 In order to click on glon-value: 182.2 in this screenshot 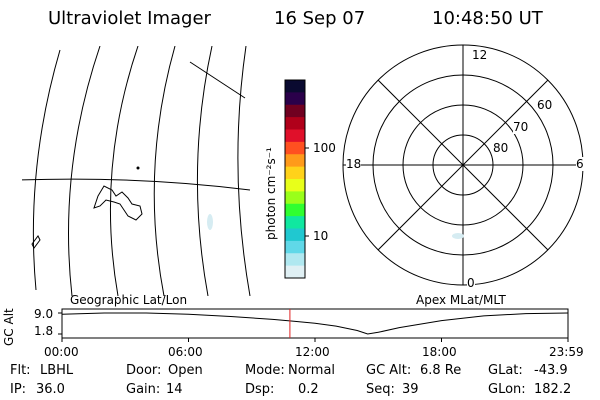, I will do `click(553, 389)`.